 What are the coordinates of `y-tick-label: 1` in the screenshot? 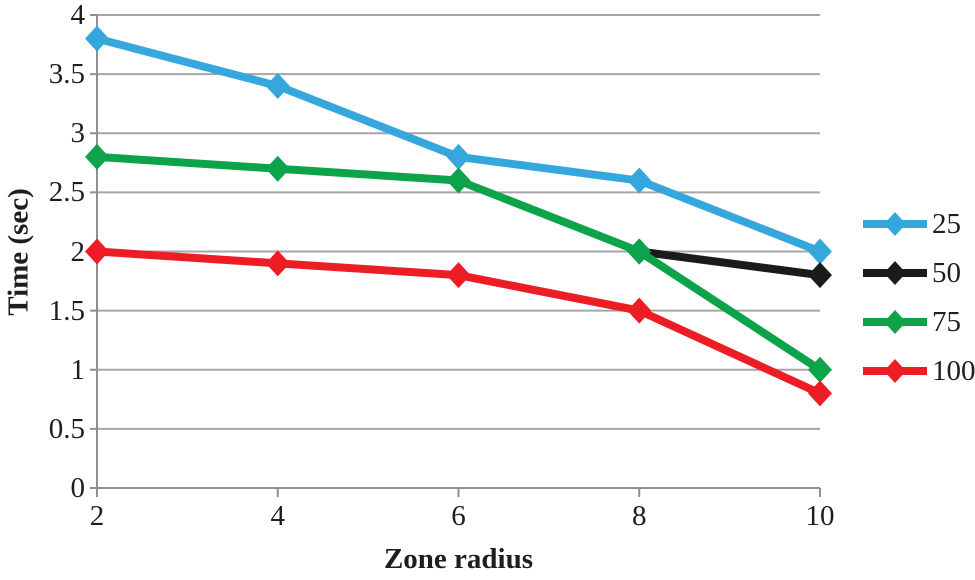 It's located at (78, 369).